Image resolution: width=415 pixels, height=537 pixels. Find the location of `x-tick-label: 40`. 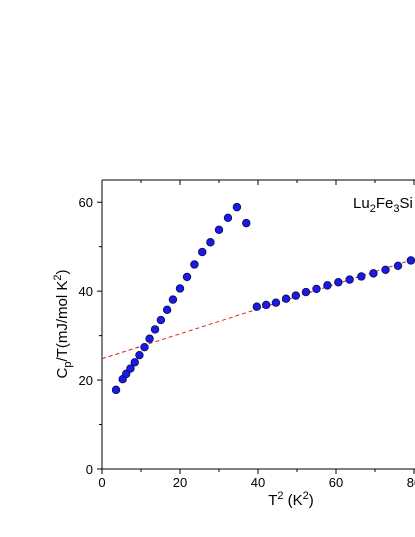

x-tick-label: 40 is located at coordinates (258, 482).